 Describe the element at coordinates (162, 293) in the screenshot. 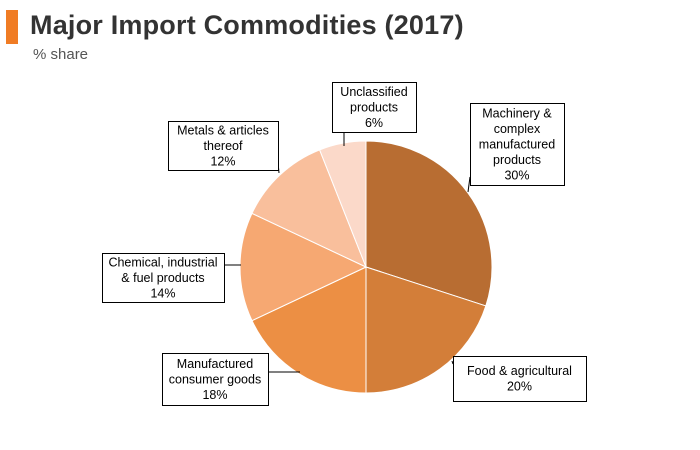

I see `slice-value-label: 14%` at that location.